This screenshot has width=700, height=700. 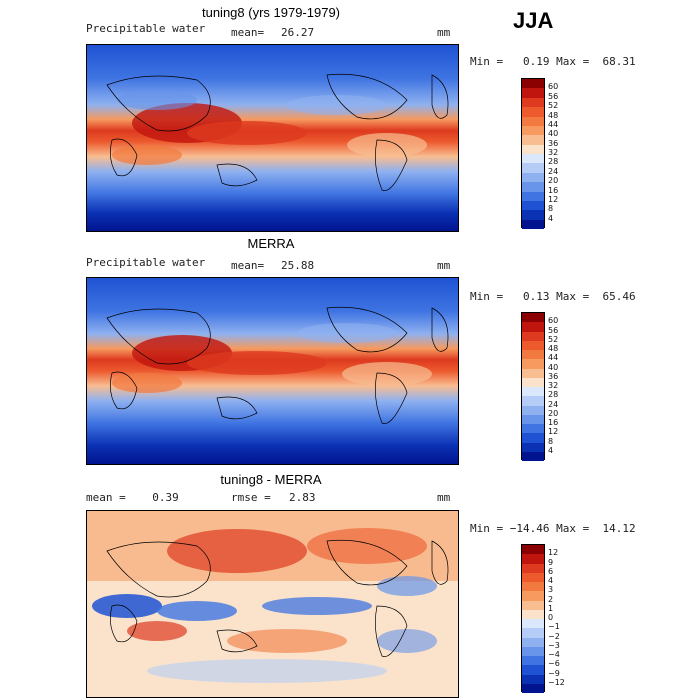 I want to click on colorbar-tick-label: 1, so click(x=551, y=608).